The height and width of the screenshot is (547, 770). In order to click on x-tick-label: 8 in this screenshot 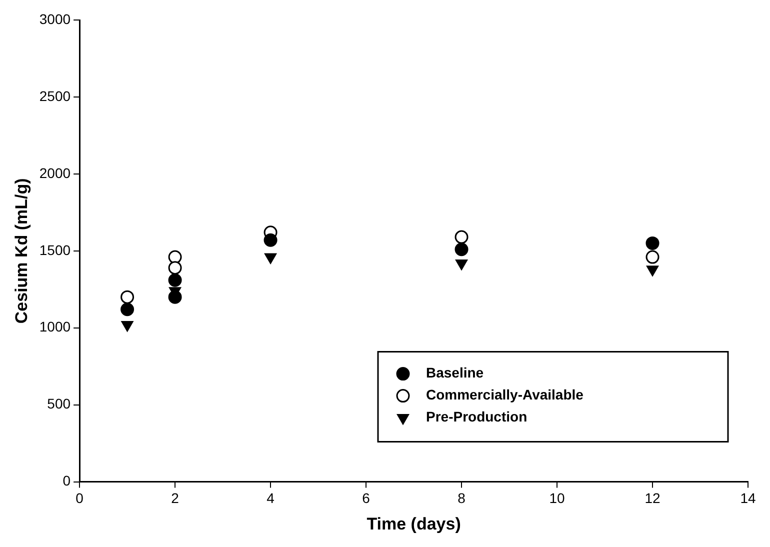, I will do `click(462, 498)`.